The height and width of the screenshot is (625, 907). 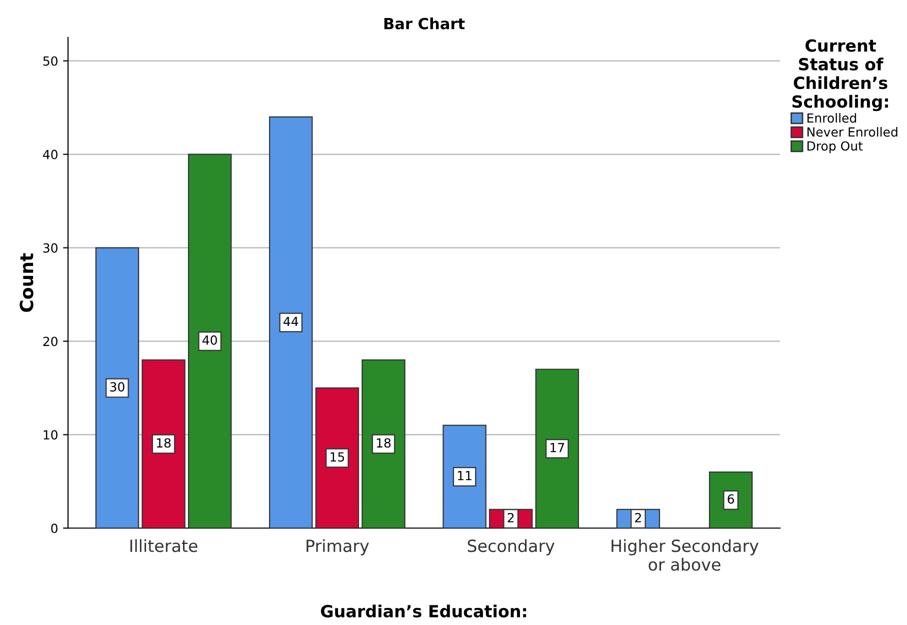 What do you see at coordinates (50, 155) in the screenshot?
I see `y-tick-label: 40` at bounding box center [50, 155].